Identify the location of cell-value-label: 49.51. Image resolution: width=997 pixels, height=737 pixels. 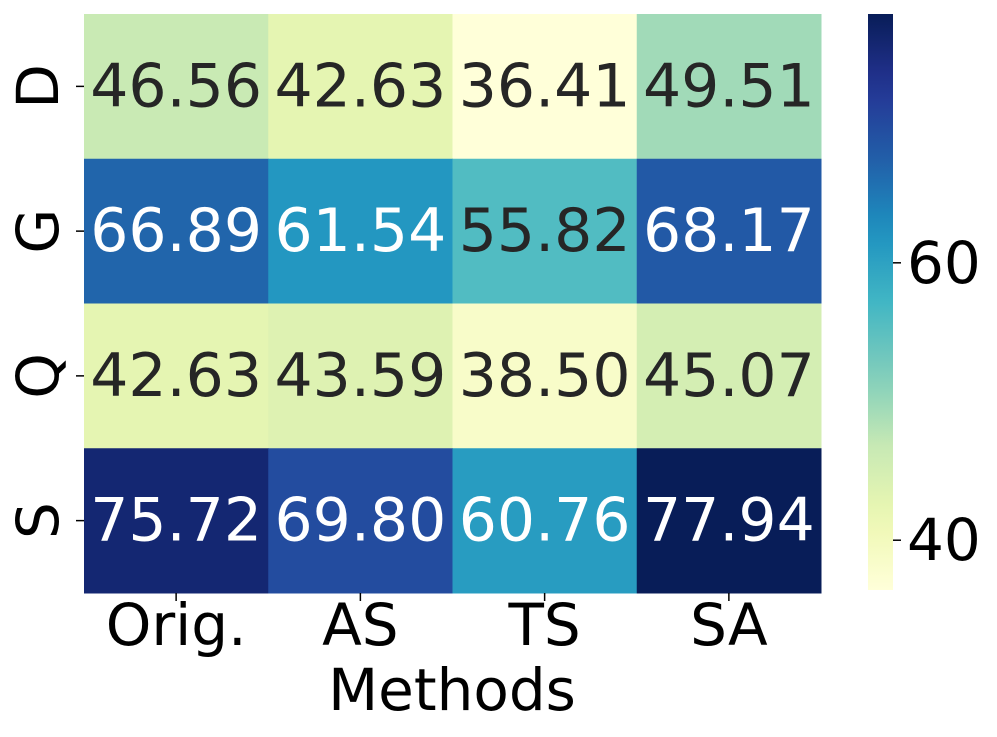
(729, 86).